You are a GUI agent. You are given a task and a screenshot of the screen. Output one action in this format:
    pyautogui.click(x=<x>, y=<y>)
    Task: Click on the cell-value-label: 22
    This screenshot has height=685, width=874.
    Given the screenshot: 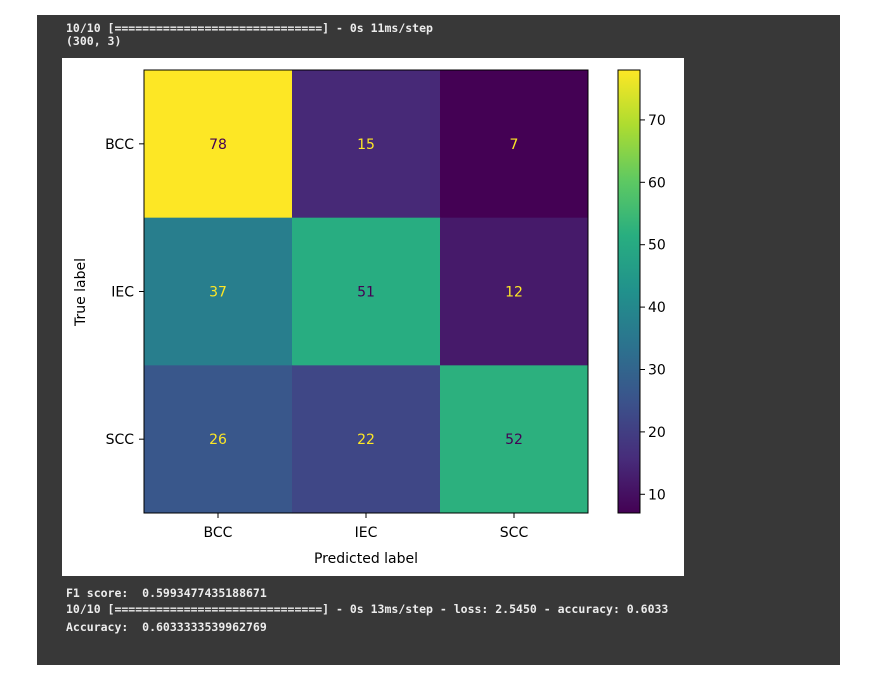 What is the action you would take?
    pyautogui.click(x=366, y=440)
    